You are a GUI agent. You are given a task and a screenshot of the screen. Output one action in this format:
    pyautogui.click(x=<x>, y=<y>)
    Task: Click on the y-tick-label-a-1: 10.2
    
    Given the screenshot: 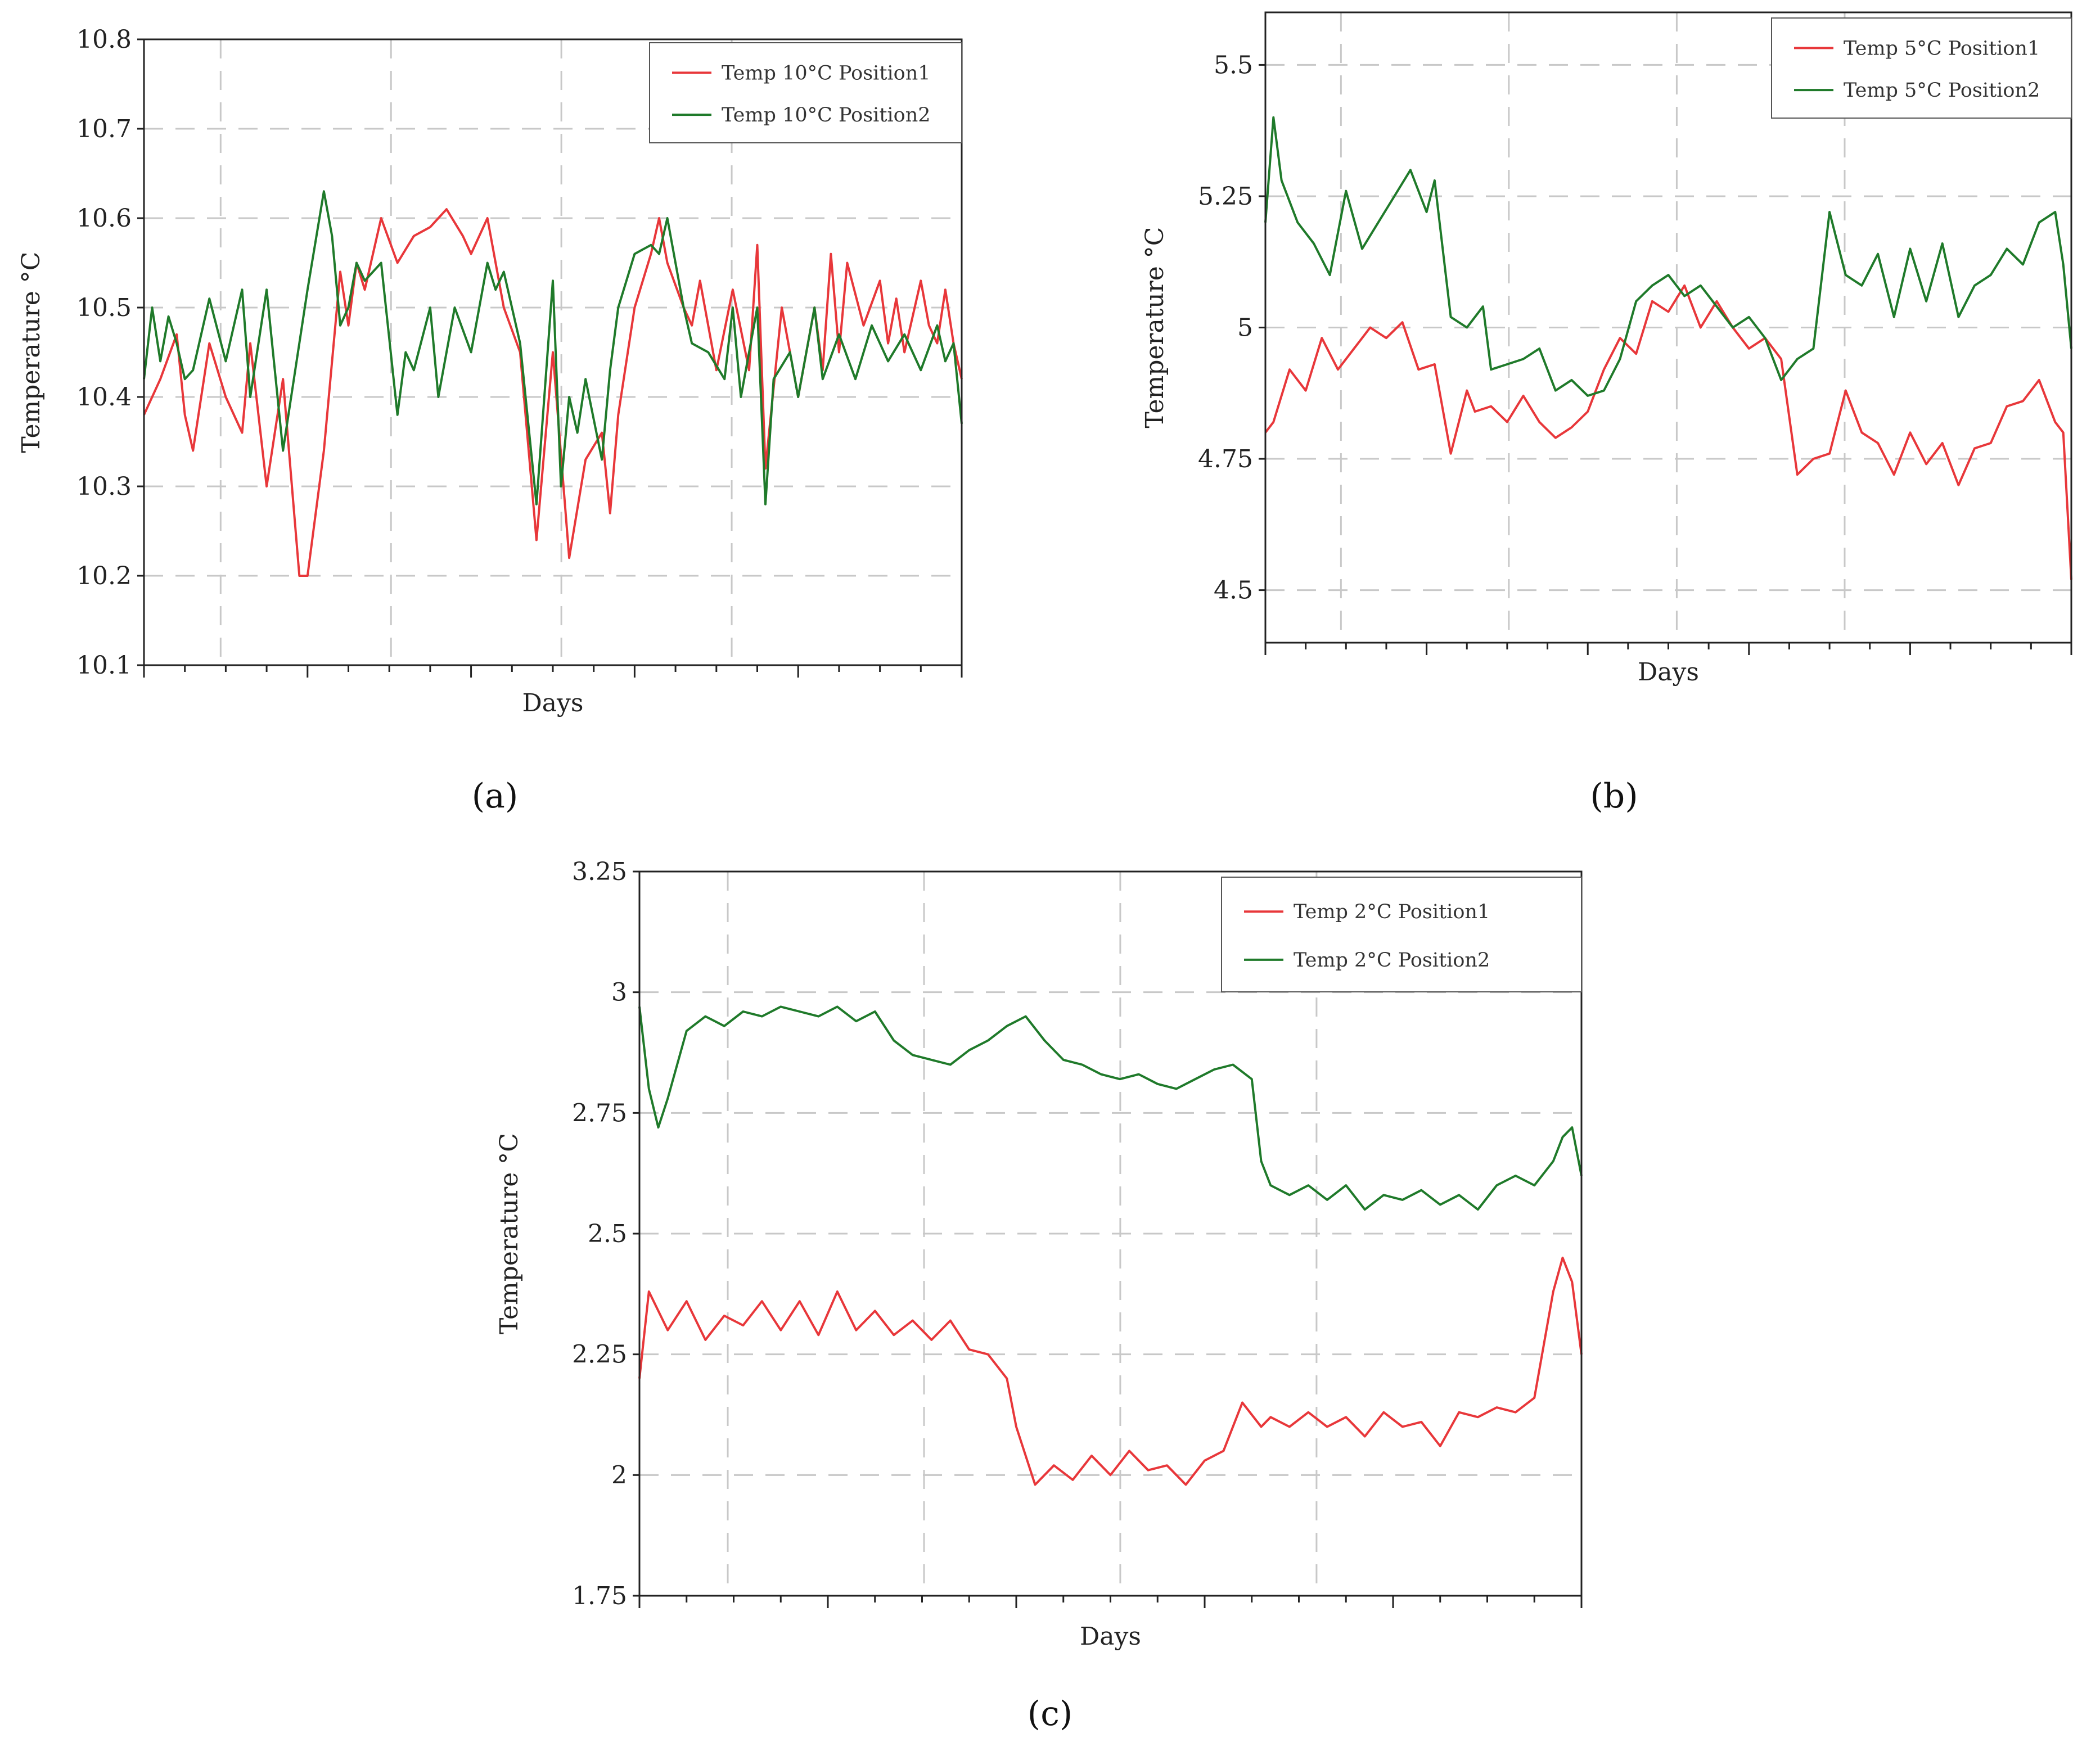 What is the action you would take?
    pyautogui.click(x=104, y=576)
    